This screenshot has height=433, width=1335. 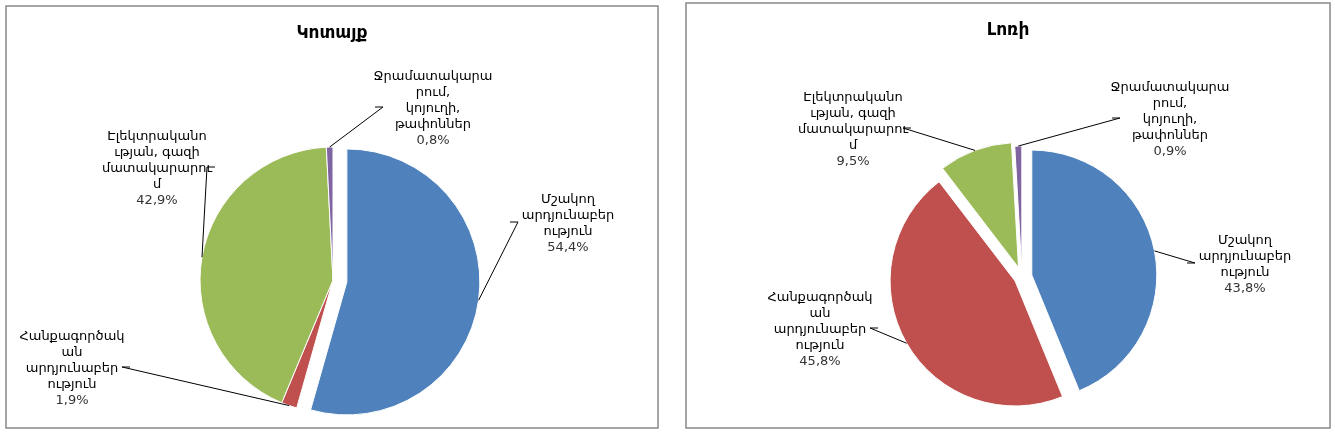 What do you see at coordinates (853, 160) in the screenshot?
I see `data-label: 9,5%` at bounding box center [853, 160].